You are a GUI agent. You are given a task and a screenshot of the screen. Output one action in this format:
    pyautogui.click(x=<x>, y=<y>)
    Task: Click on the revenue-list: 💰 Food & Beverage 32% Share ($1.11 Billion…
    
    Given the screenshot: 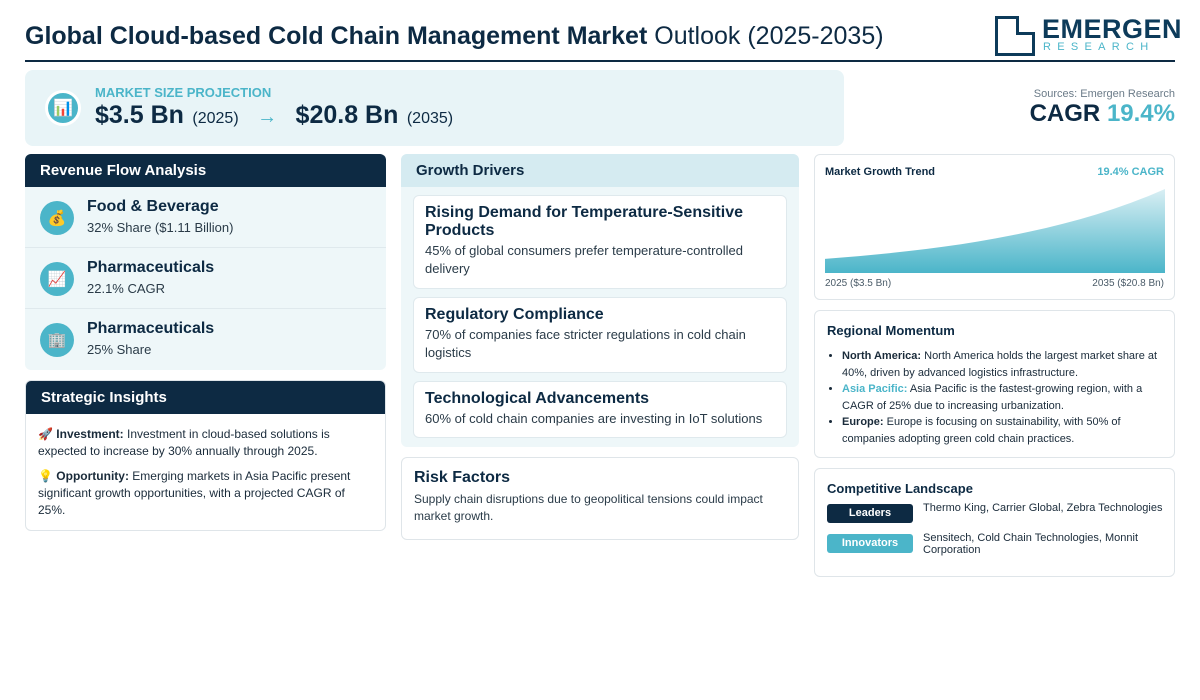 What is the action you would take?
    pyautogui.click(x=205, y=278)
    